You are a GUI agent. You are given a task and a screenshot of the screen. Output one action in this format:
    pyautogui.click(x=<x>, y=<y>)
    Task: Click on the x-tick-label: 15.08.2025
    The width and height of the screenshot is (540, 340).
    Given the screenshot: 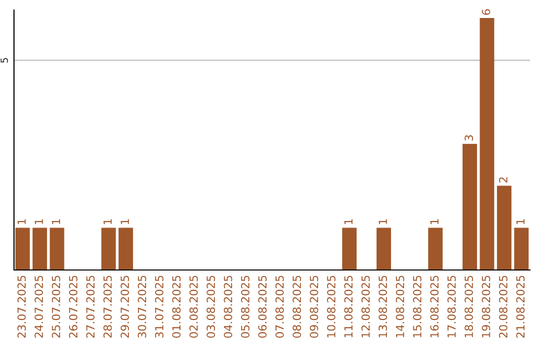 What is the action you would take?
    pyautogui.click(x=417, y=307)
    